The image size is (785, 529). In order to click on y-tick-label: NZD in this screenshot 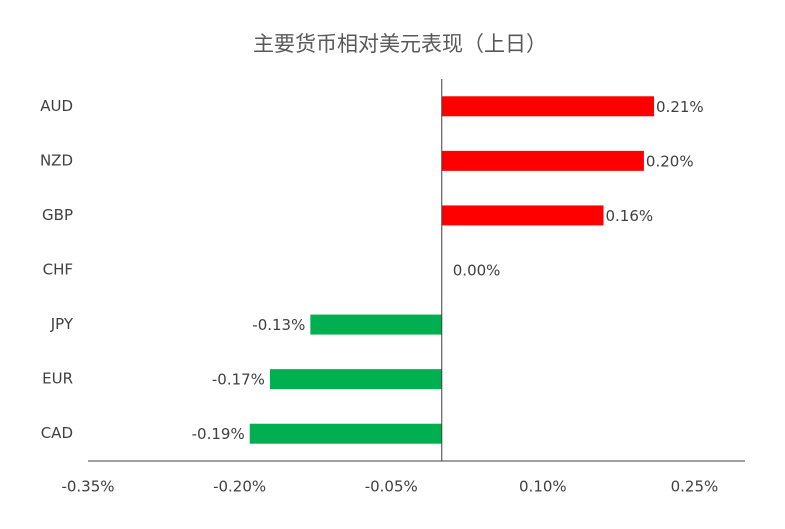, I will do `click(56, 160)`.